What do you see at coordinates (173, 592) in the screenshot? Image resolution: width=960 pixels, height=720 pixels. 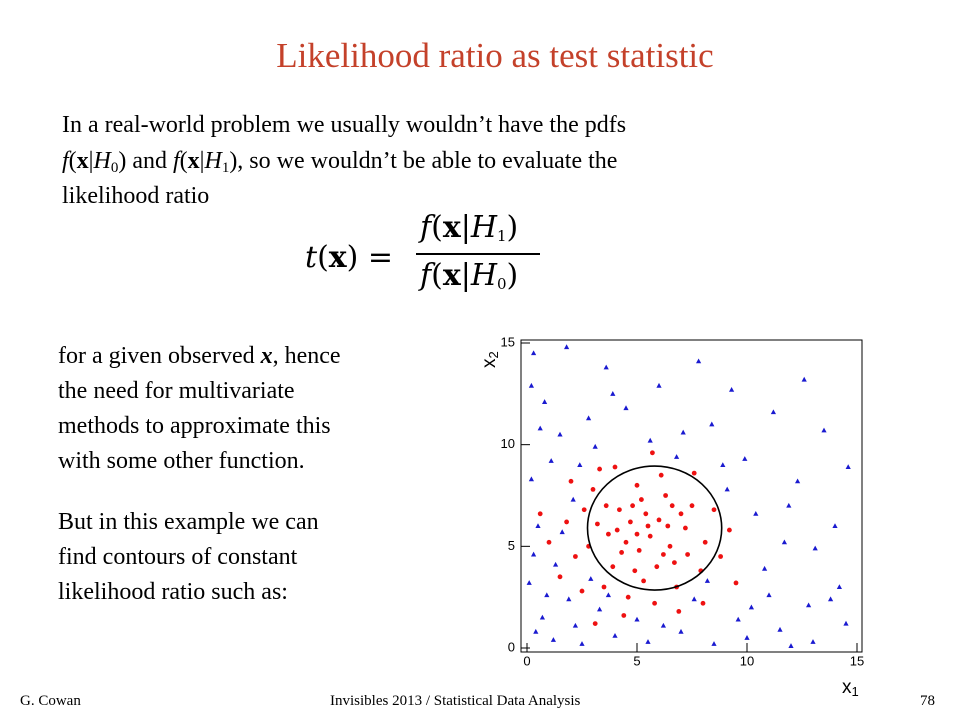 I see `body-line: likelihood ratio such as:` at bounding box center [173, 592].